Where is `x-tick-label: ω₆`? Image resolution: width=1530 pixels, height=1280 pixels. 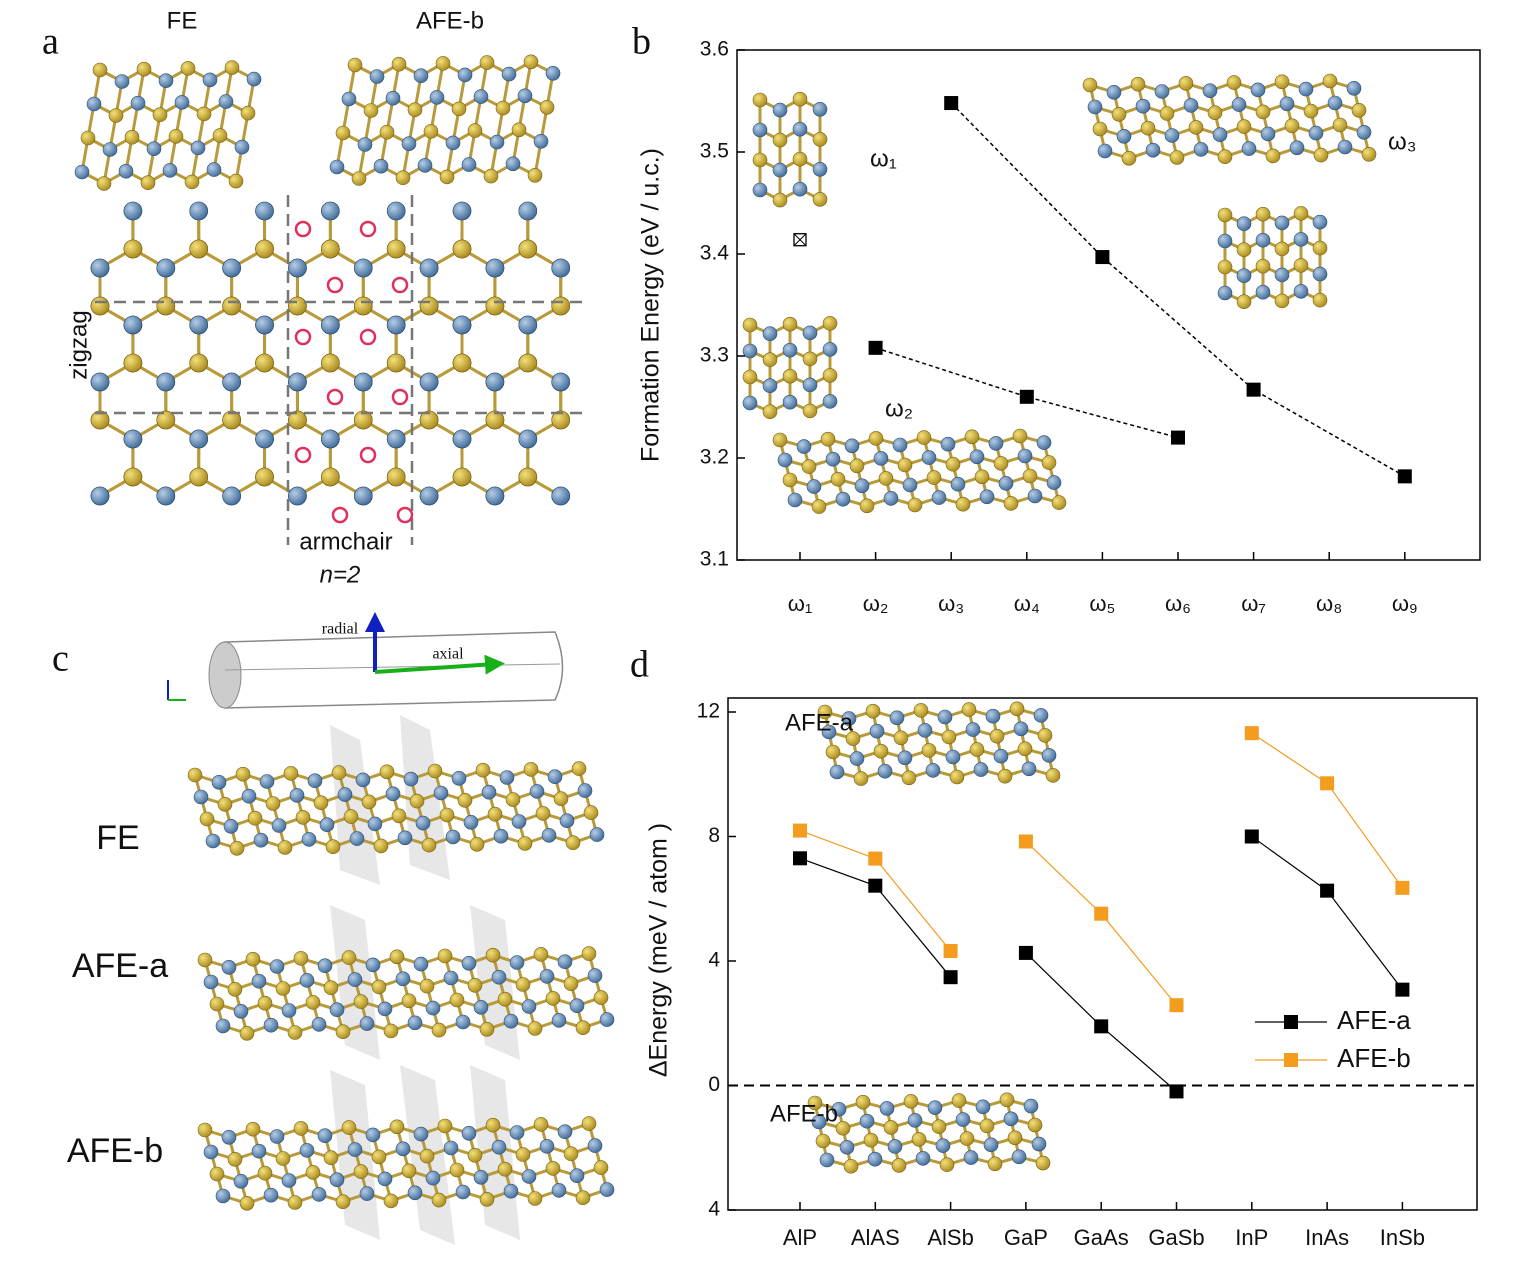
x-tick-label: ω₆ is located at coordinates (1178, 603).